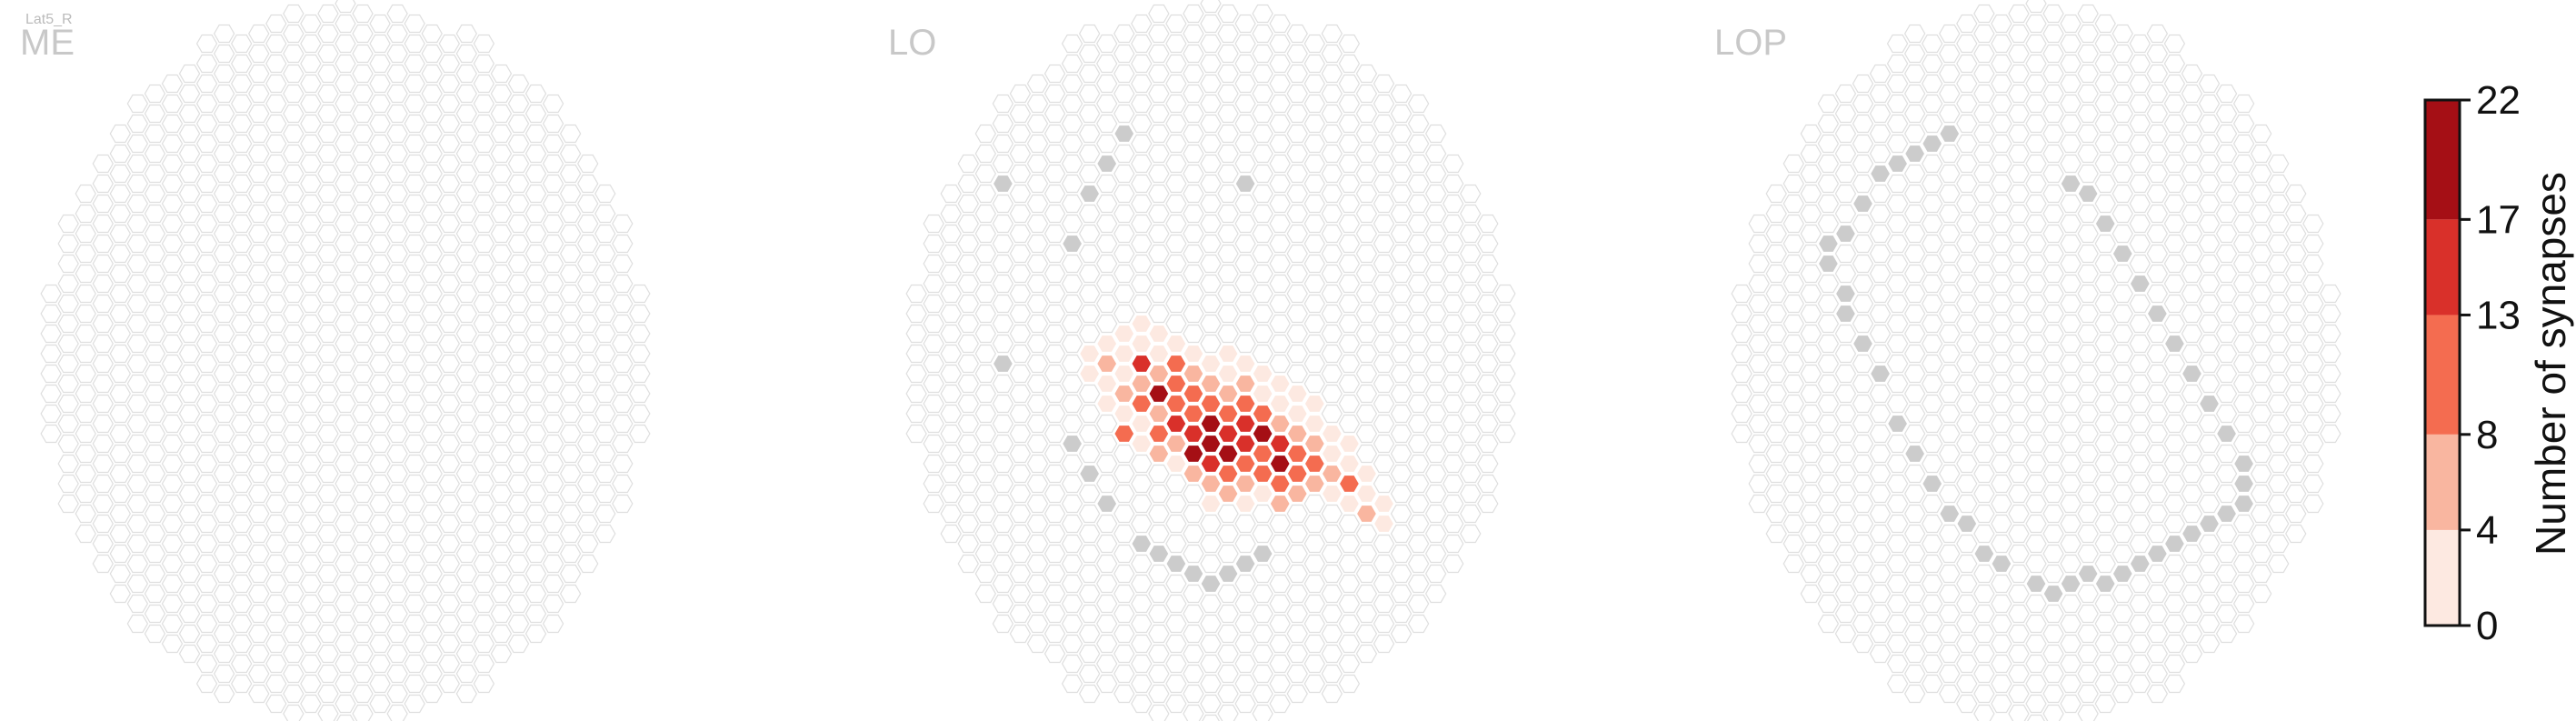 This screenshot has width=2576, height=721. What do you see at coordinates (1750, 43) in the screenshot?
I see `panel-title-lop: LOP` at bounding box center [1750, 43].